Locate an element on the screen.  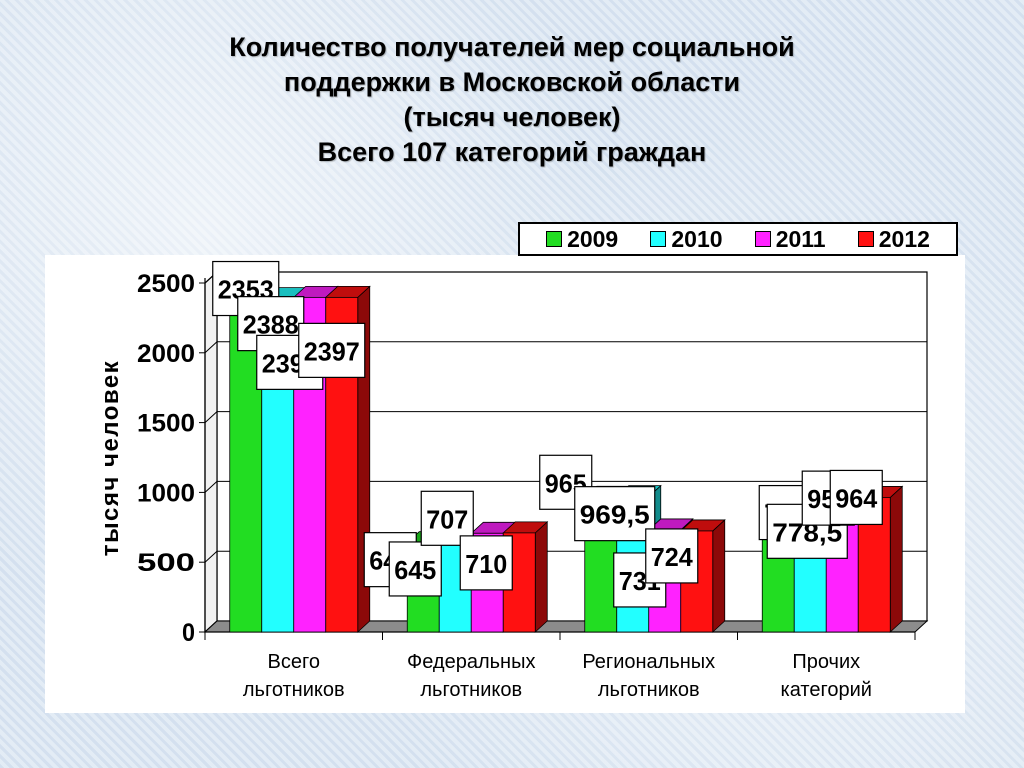
legend-item-2010: 2010 is located at coordinates (686, 239).